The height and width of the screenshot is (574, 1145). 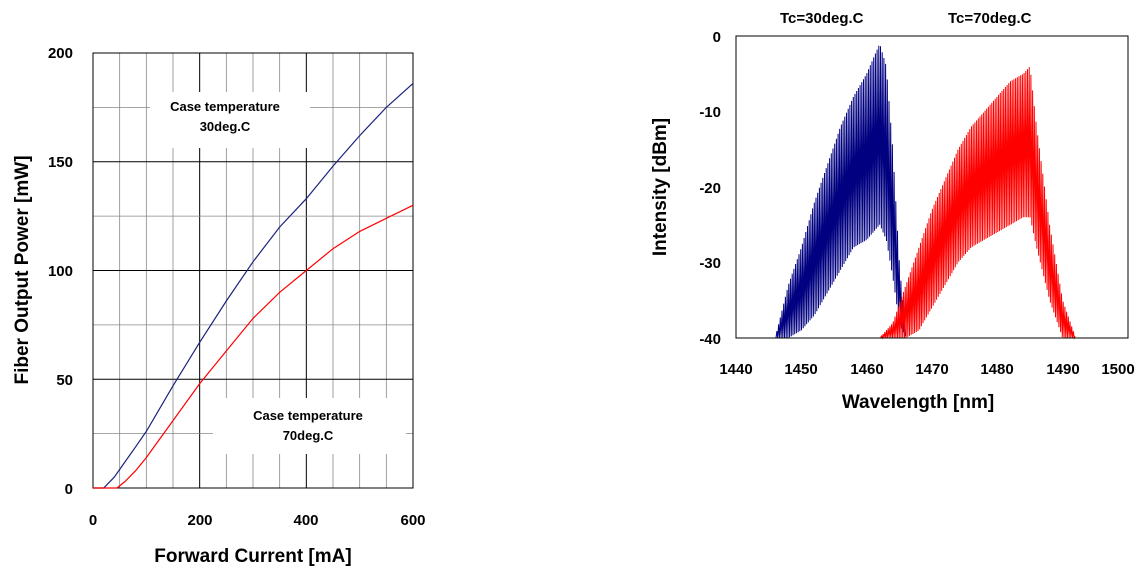 What do you see at coordinates (60, 162) in the screenshot?
I see `y-tick-label: 150` at bounding box center [60, 162].